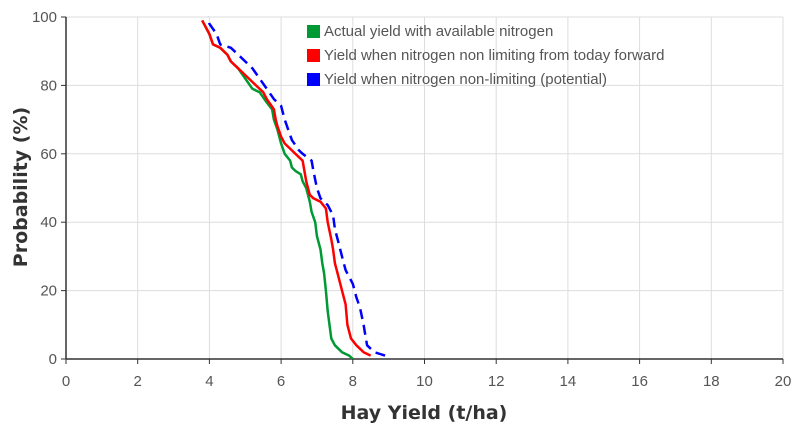  I want to click on y-tick-label: 80, so click(48, 85).